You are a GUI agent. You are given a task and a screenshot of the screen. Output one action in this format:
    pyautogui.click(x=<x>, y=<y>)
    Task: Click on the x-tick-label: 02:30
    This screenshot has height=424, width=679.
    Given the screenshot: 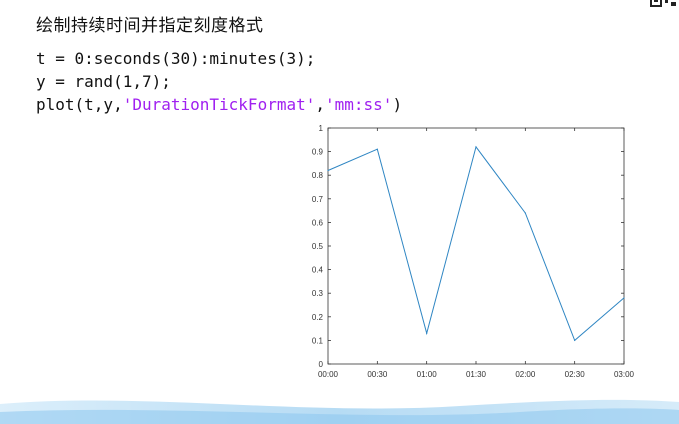 What is the action you would take?
    pyautogui.click(x=575, y=374)
    